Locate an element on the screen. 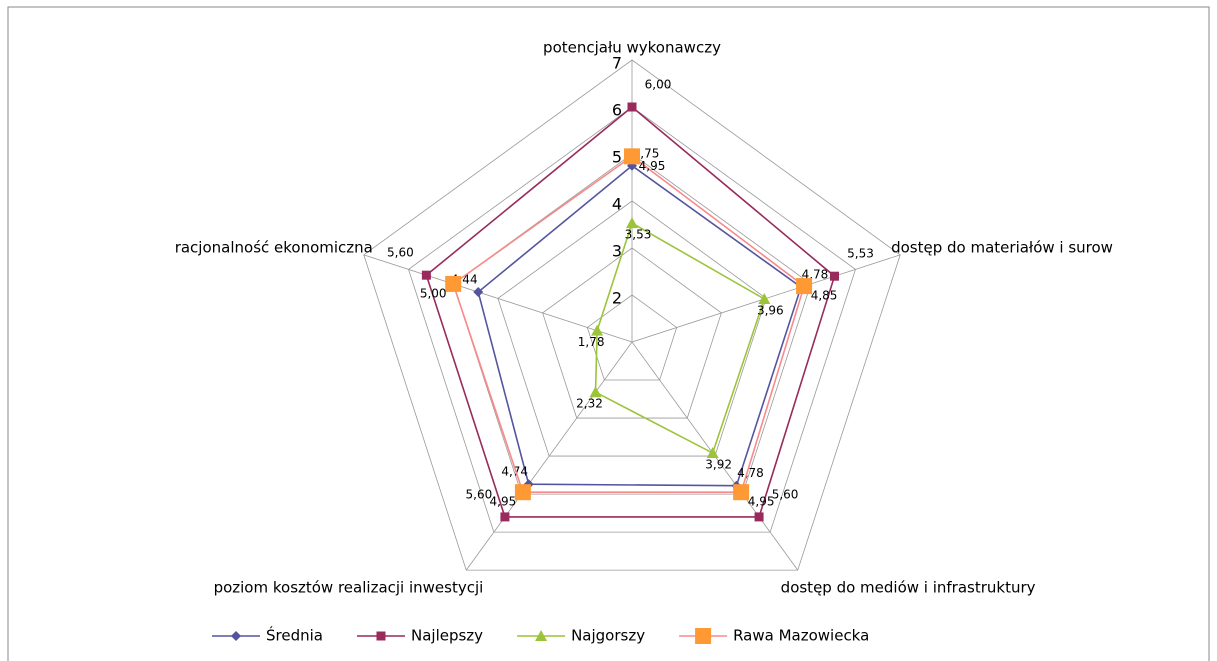  tick-label: 5 is located at coordinates (617, 157).